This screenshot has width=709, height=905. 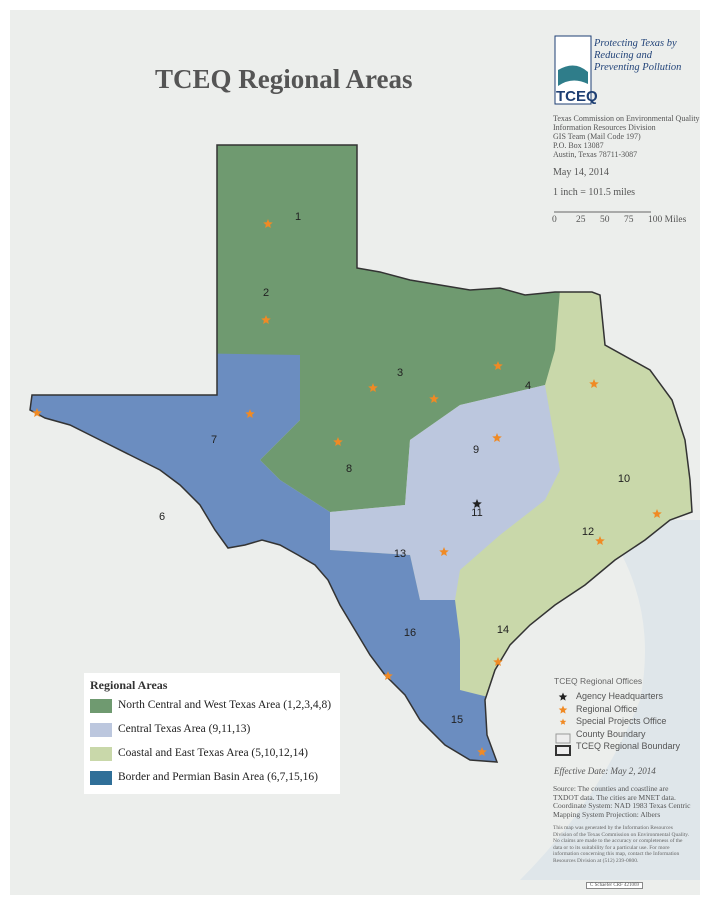 What do you see at coordinates (476, 450) in the screenshot?
I see `region-label: 9` at bounding box center [476, 450].